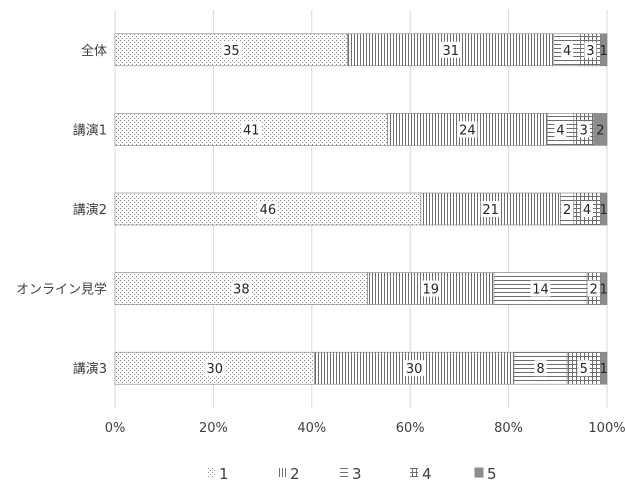  Describe the element at coordinates (213, 428) in the screenshot. I see `x-tick-label: 20%` at that location.